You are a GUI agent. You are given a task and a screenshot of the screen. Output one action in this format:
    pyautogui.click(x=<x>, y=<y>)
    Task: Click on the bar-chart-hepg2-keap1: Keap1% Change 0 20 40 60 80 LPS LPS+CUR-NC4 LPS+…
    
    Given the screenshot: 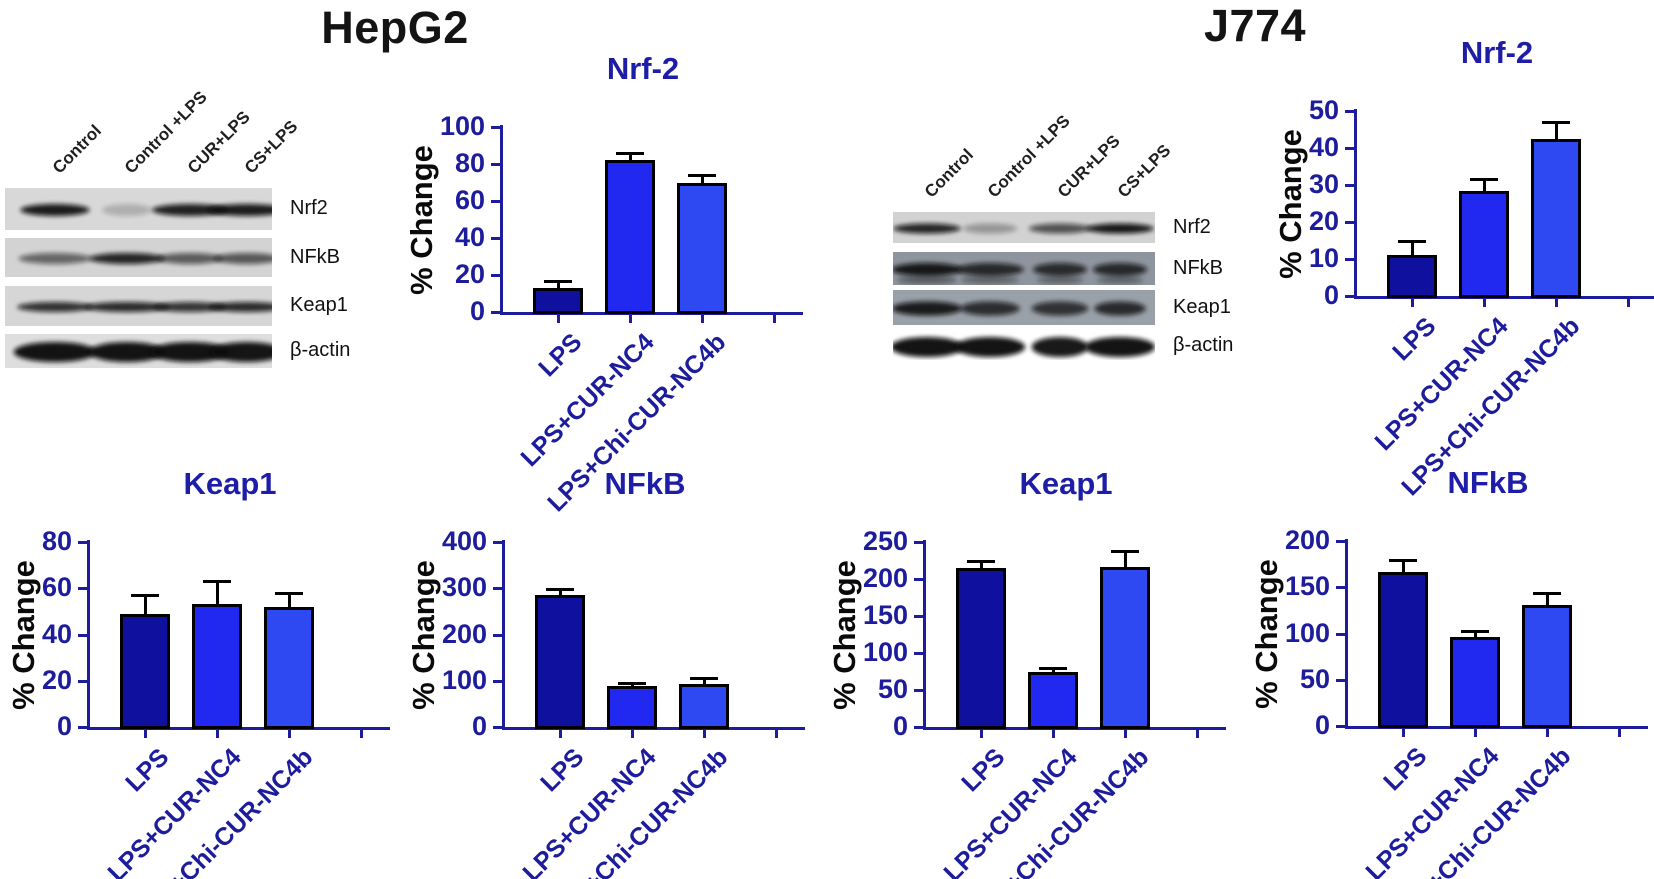 What is the action you would take?
    pyautogui.click(x=210, y=670)
    